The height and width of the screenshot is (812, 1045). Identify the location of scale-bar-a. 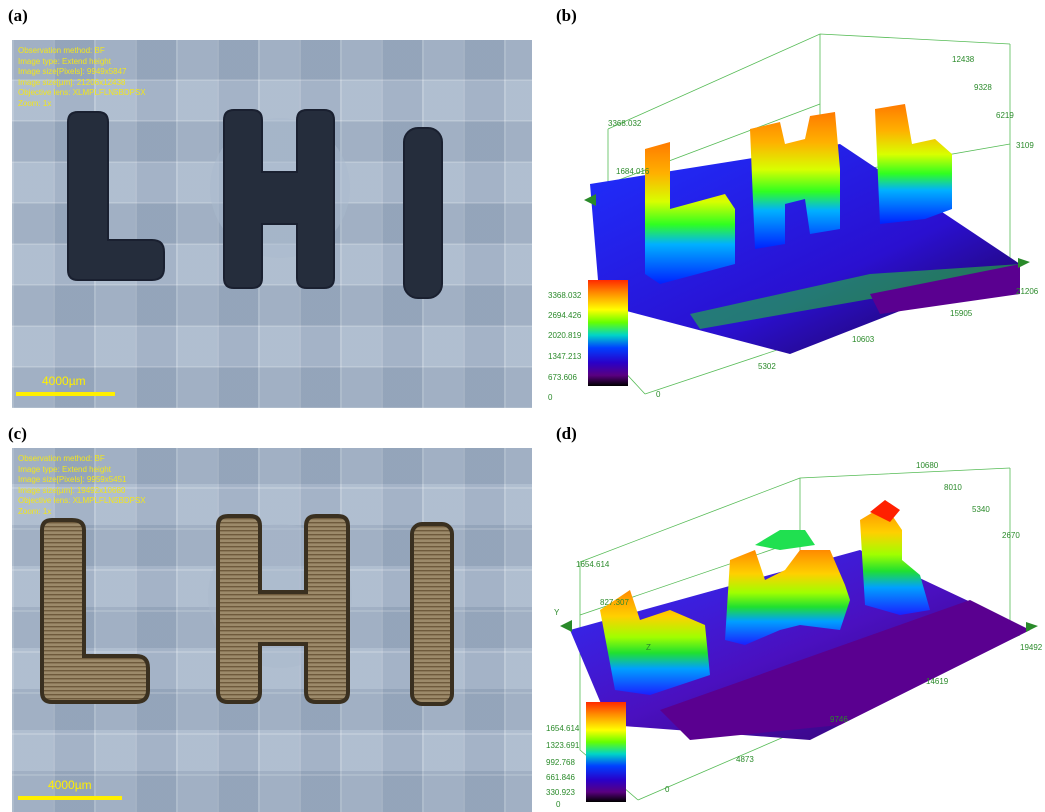
(65, 394).